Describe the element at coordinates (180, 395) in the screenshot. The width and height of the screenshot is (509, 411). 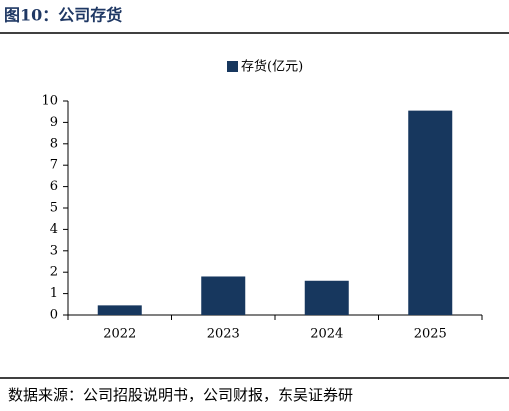
I see `source-note: 数据来源：公司招股说明书，公司财报，东吴证券研` at that location.